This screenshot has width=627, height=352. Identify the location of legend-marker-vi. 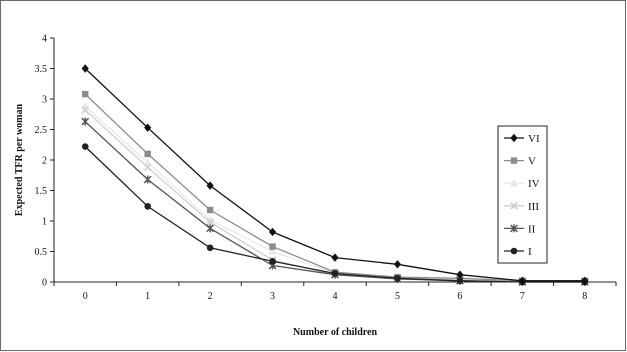
(514, 138).